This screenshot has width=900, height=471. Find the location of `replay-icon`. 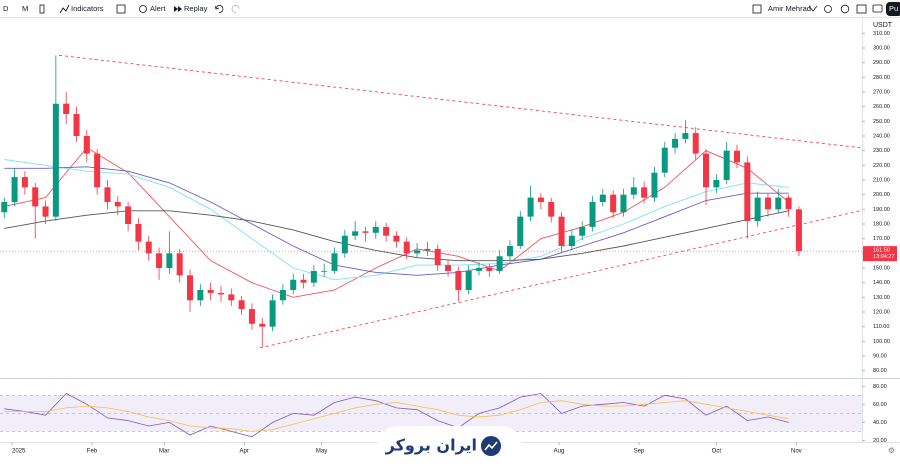

replay-icon is located at coordinates (178, 9).